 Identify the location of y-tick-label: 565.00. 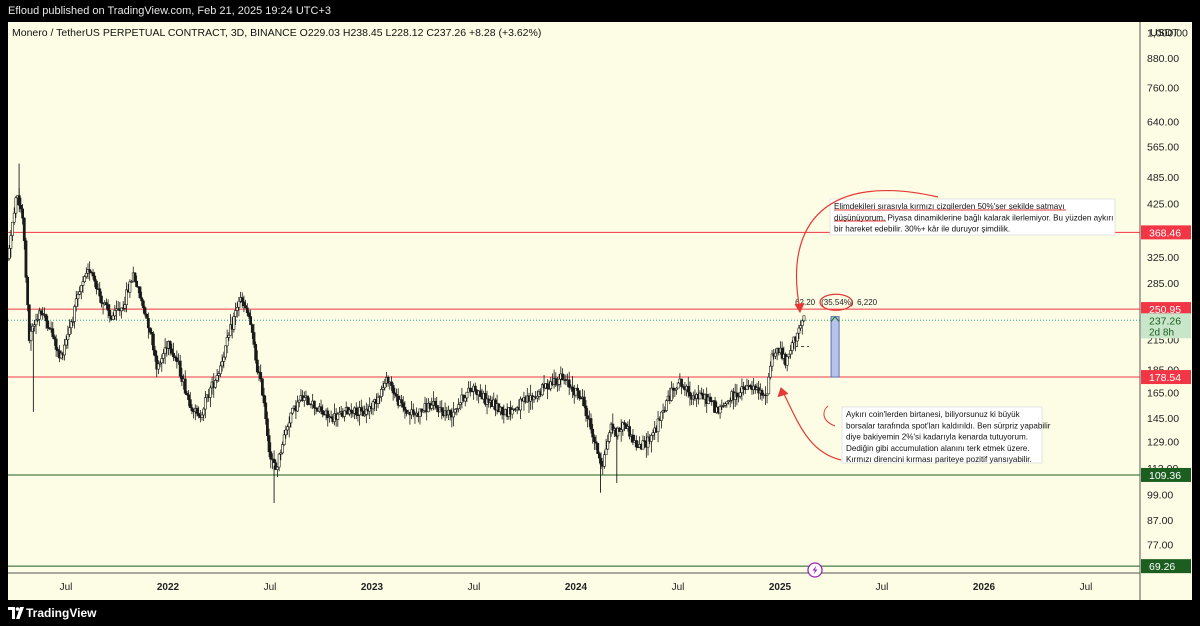
(1163, 148).